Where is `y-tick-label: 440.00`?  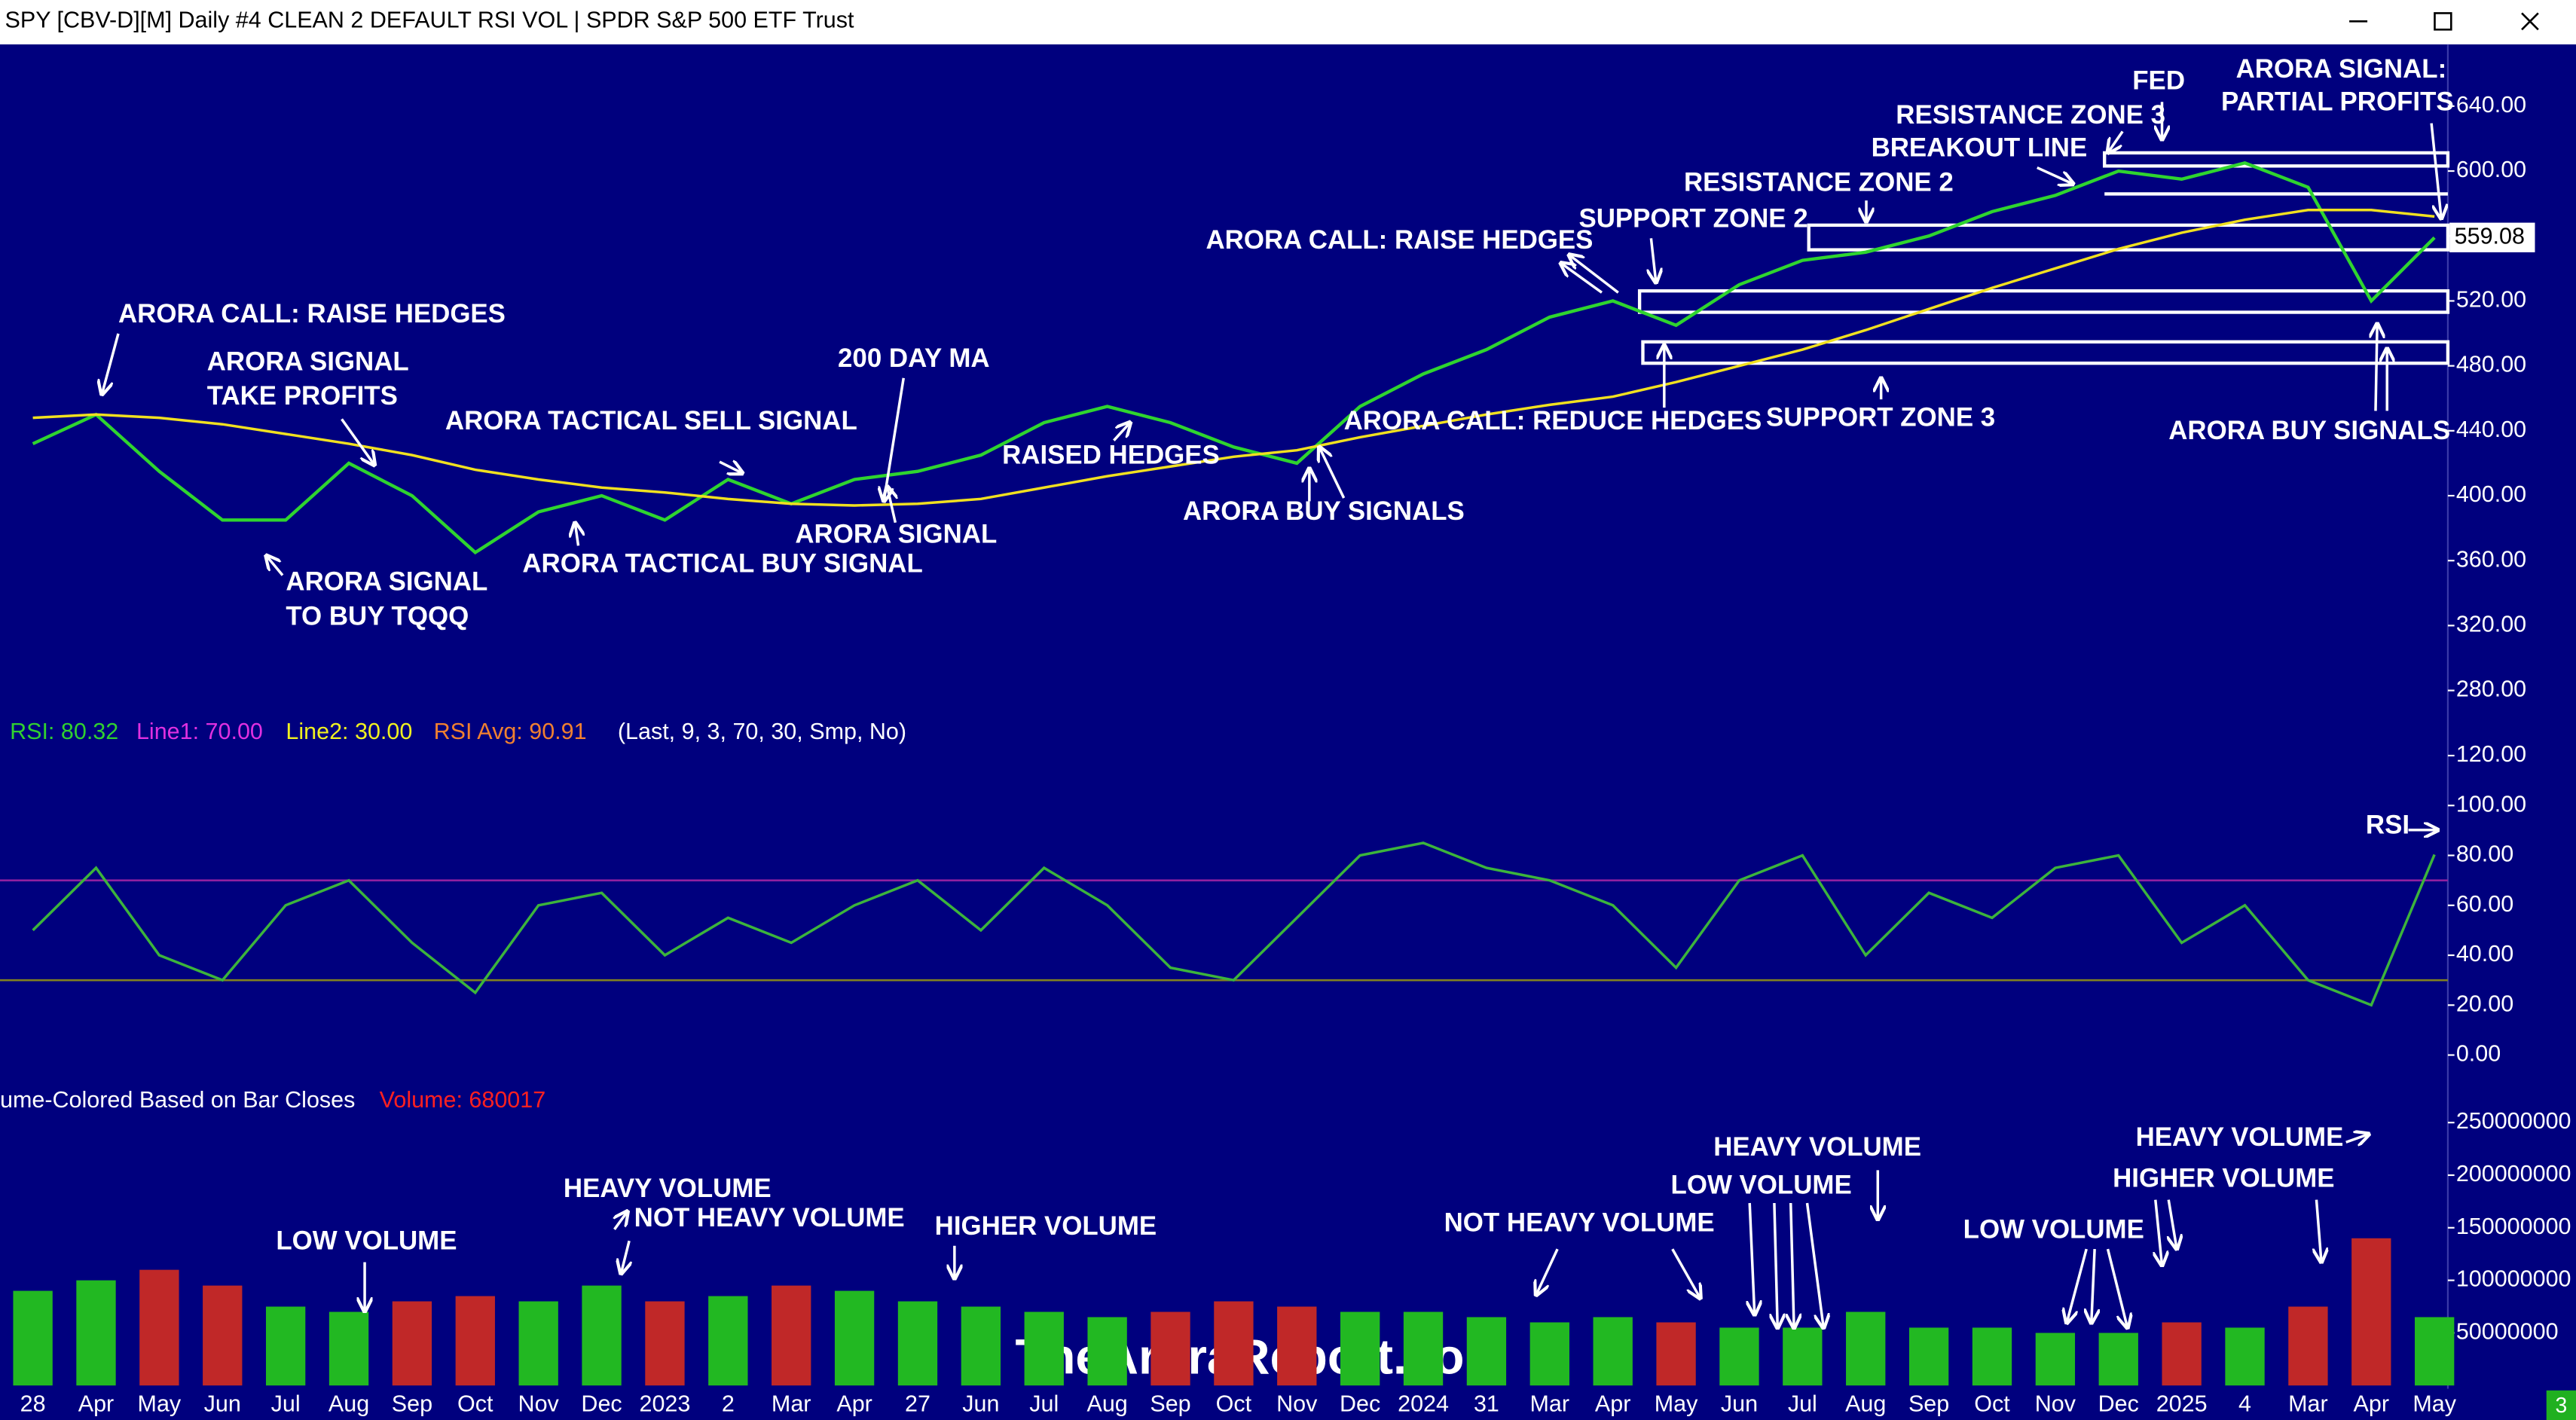 y-tick-label: 440.00 is located at coordinates (2491, 429).